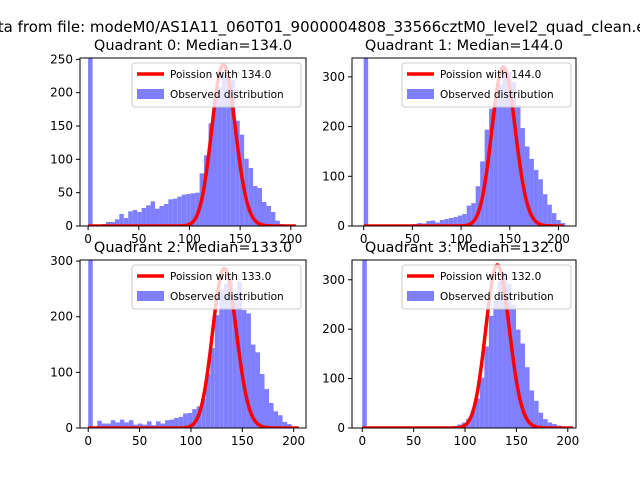 The height and width of the screenshot is (480, 640). I want to click on y-tick-label: 50, so click(65, 193).